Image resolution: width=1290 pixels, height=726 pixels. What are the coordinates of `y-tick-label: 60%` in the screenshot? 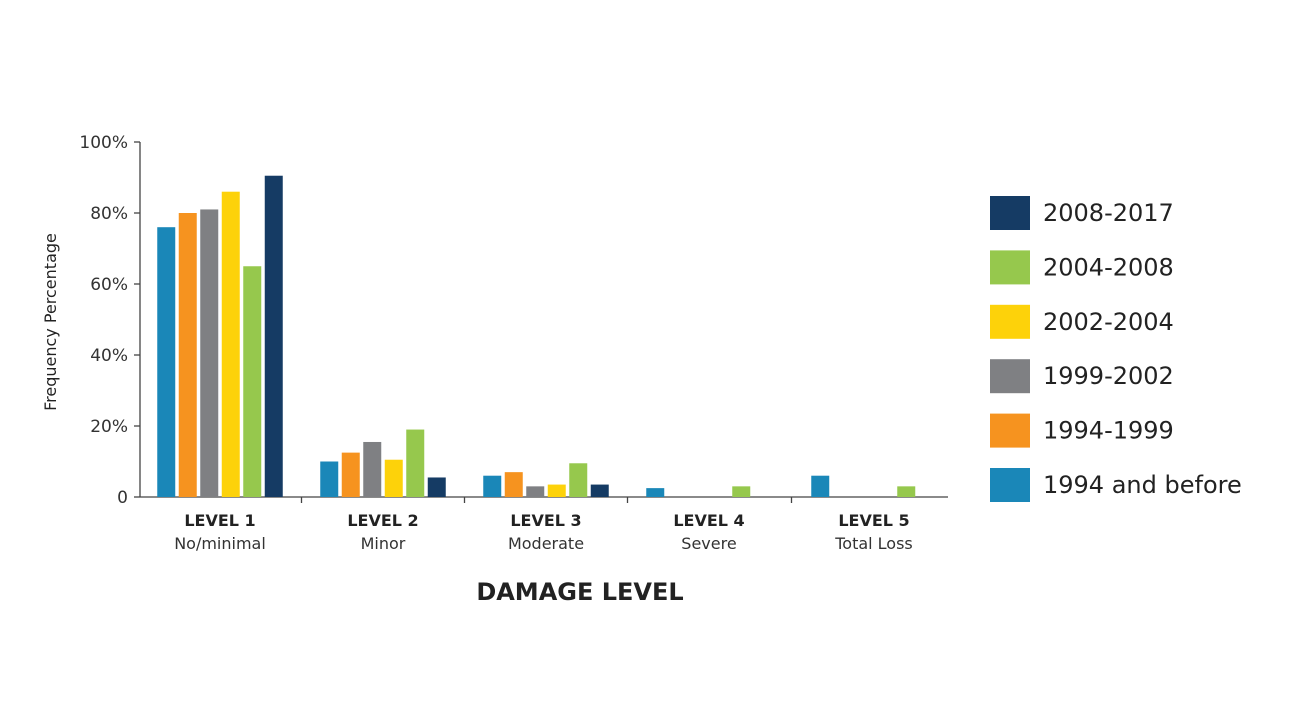 It's located at (109, 285).